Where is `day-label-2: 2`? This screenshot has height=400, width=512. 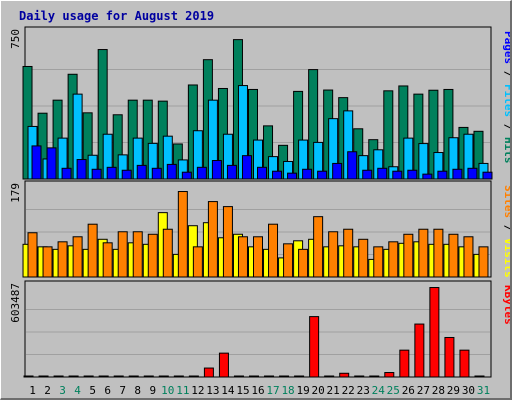
day-label-2: 2 is located at coordinates (47, 390).